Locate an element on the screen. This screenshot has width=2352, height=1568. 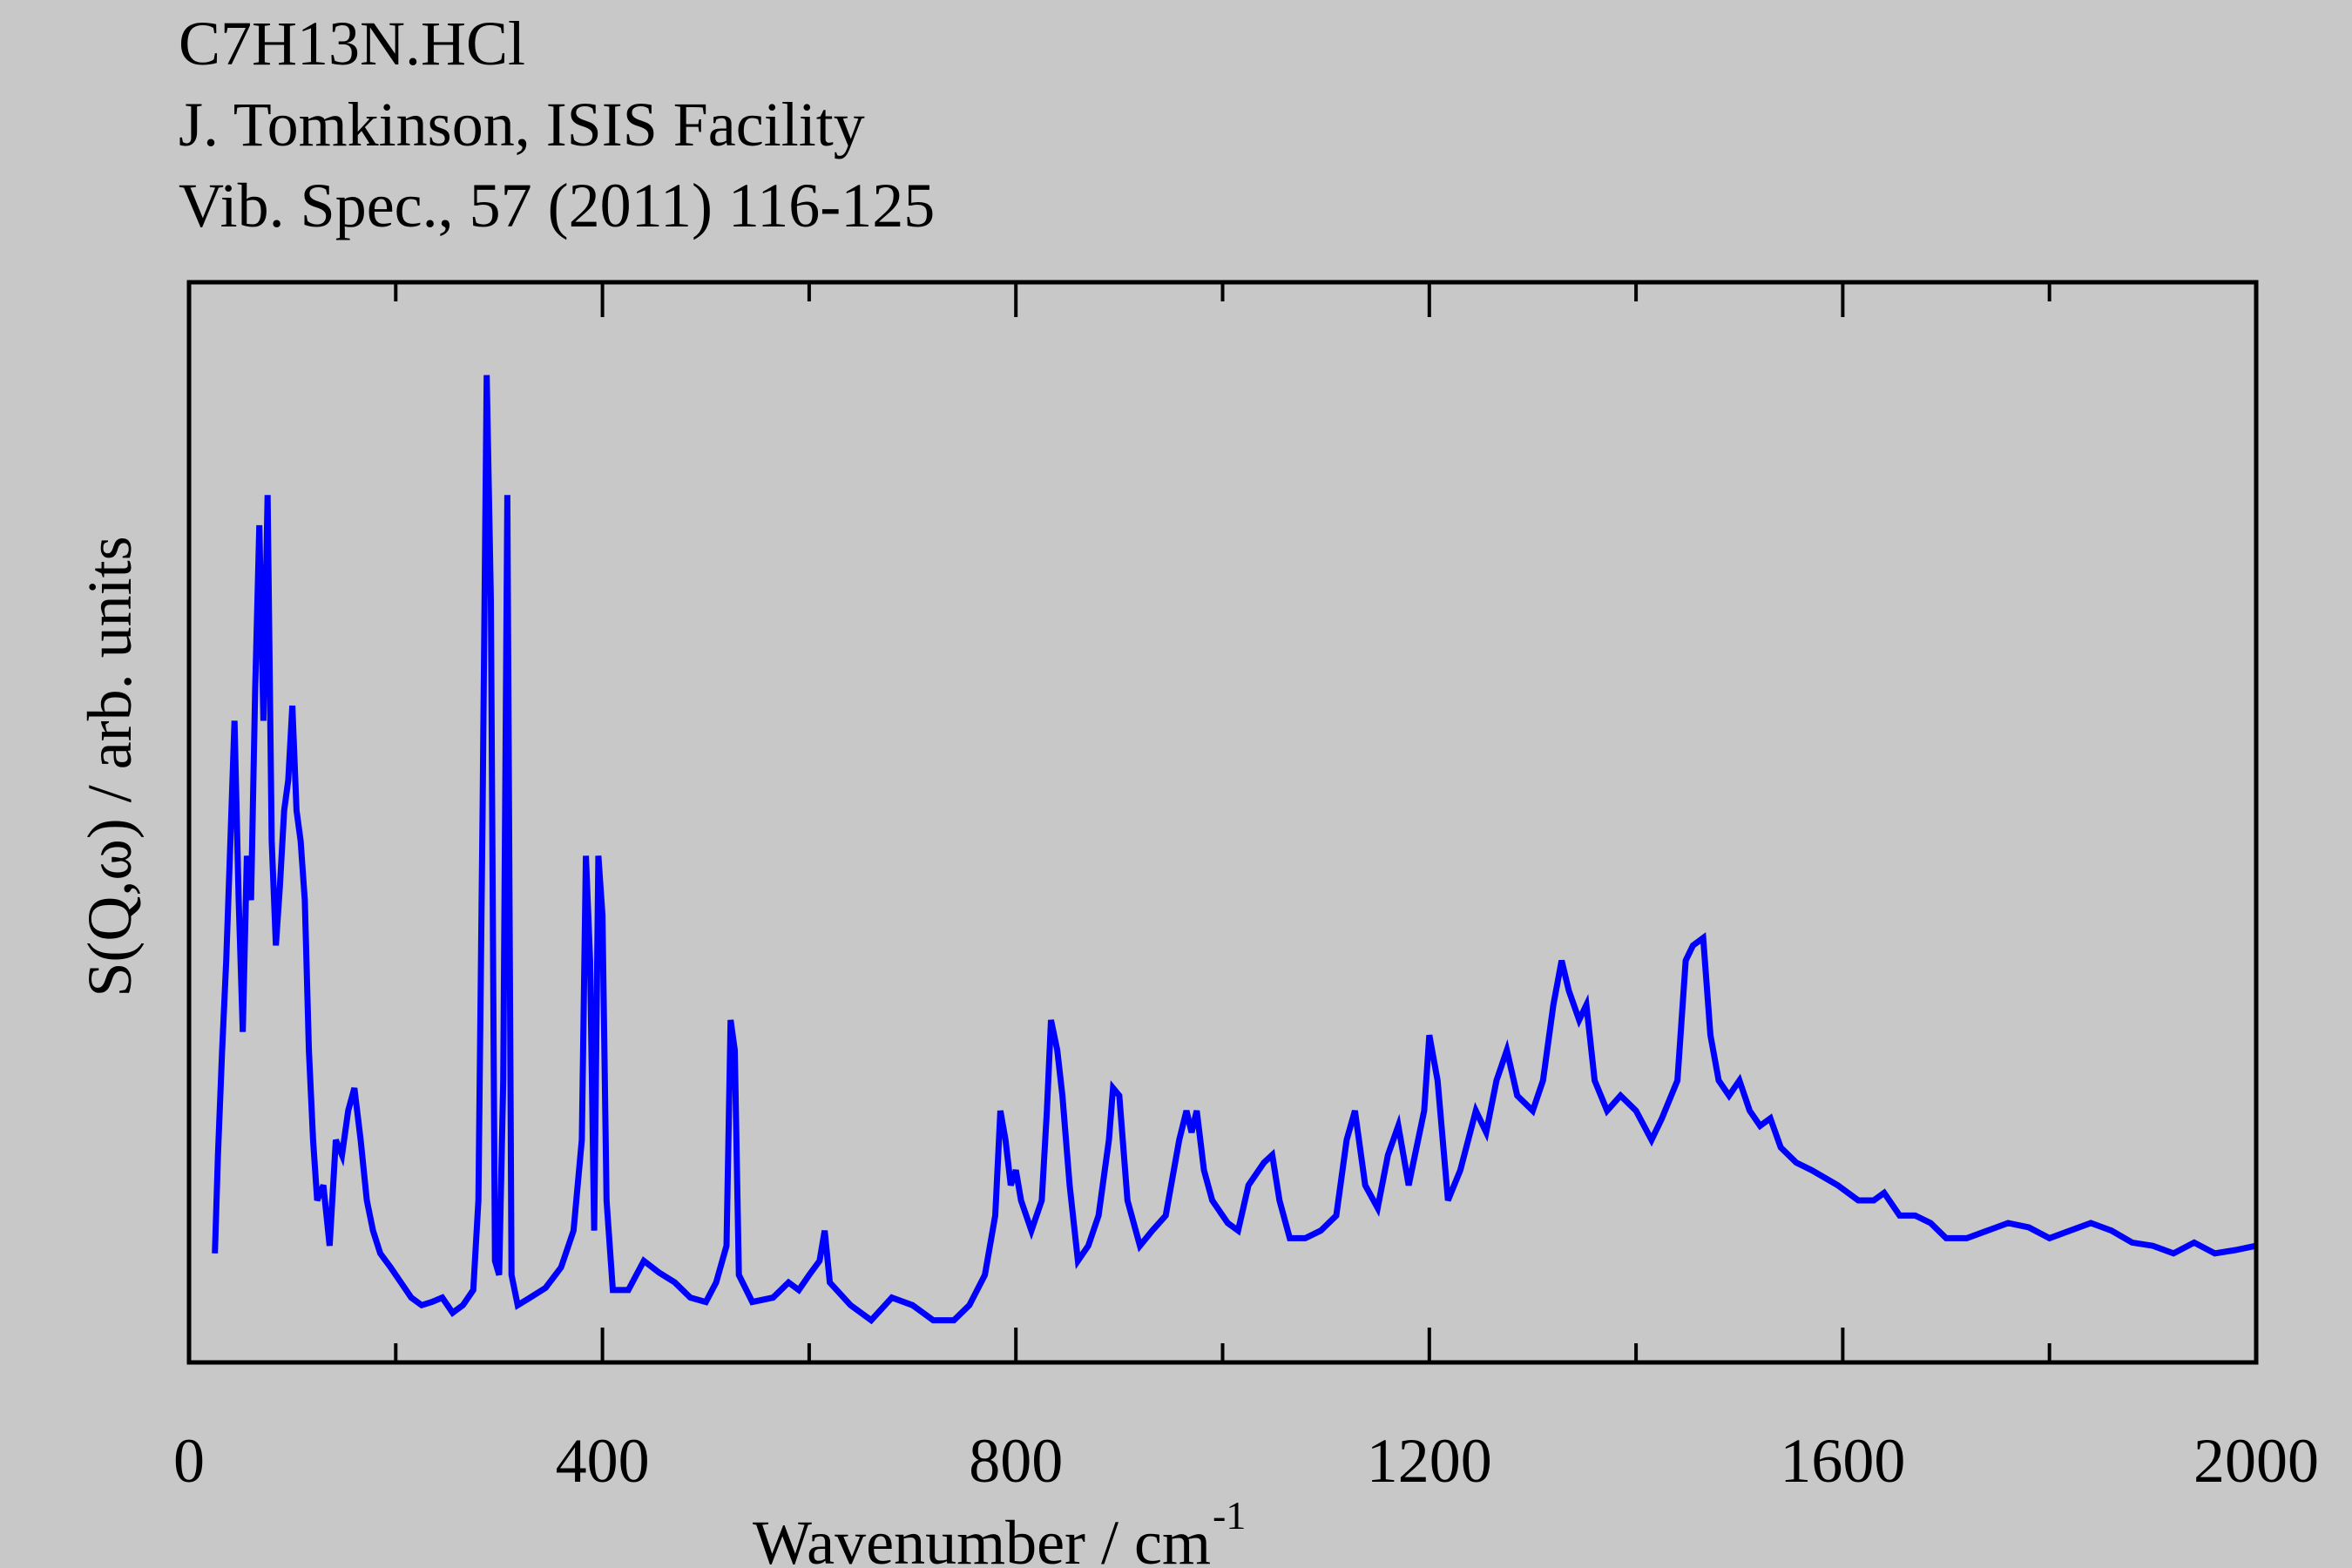
x-axis-label: Wavenumber / cm is located at coordinates (982, 1538).